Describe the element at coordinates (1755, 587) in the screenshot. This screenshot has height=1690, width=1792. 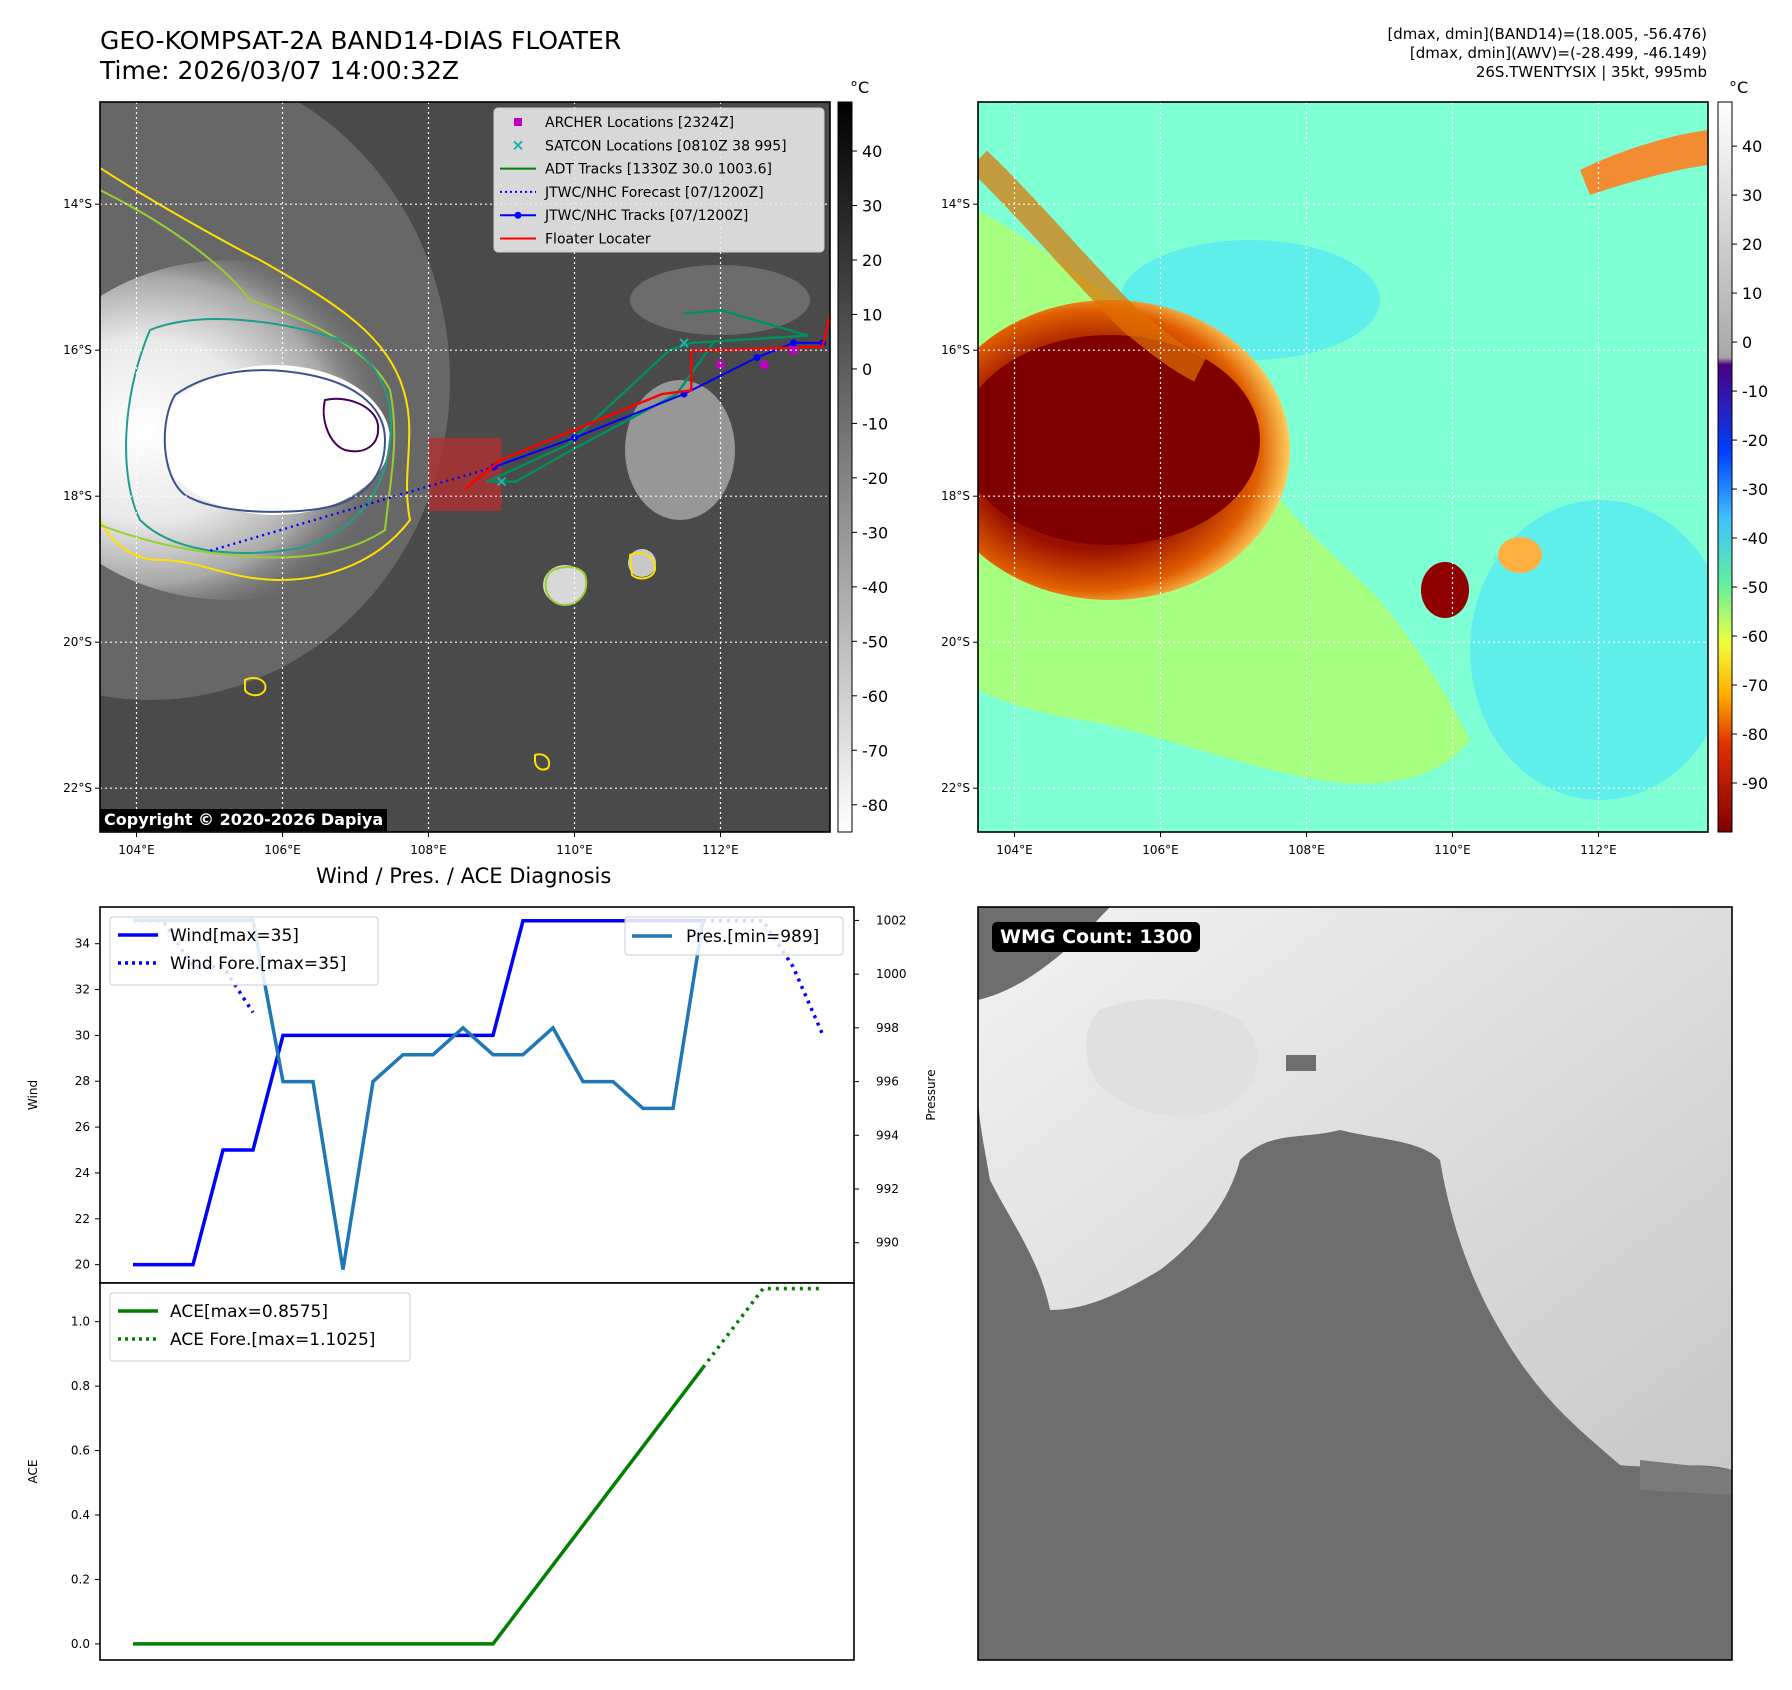
I see `colorbar-tick-label: -50` at that location.